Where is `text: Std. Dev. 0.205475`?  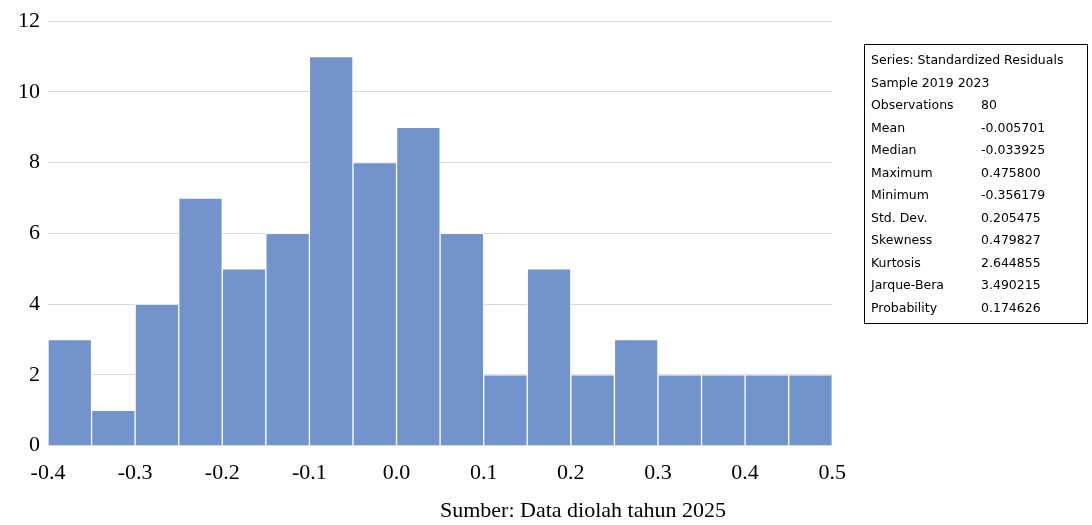 text: Std. Dev. 0.205475 is located at coordinates (956, 217).